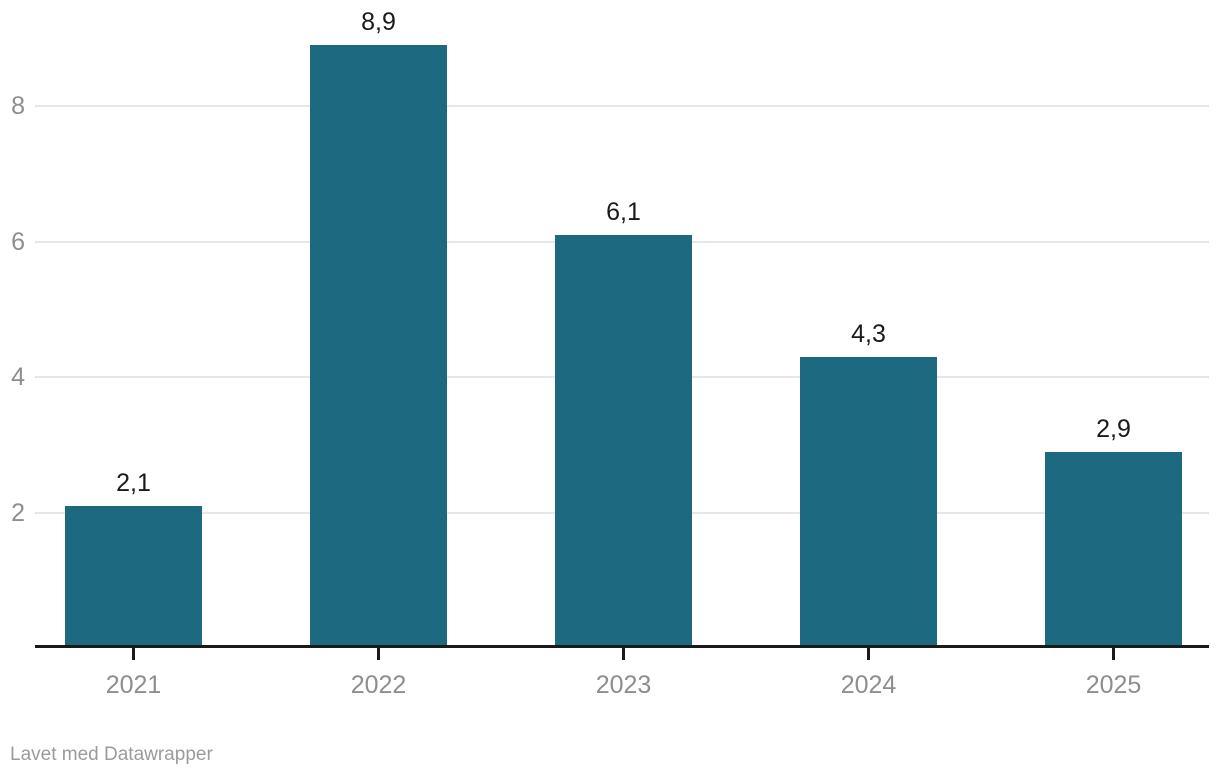  I want to click on bar-value-label: 8,9, so click(378, 22).